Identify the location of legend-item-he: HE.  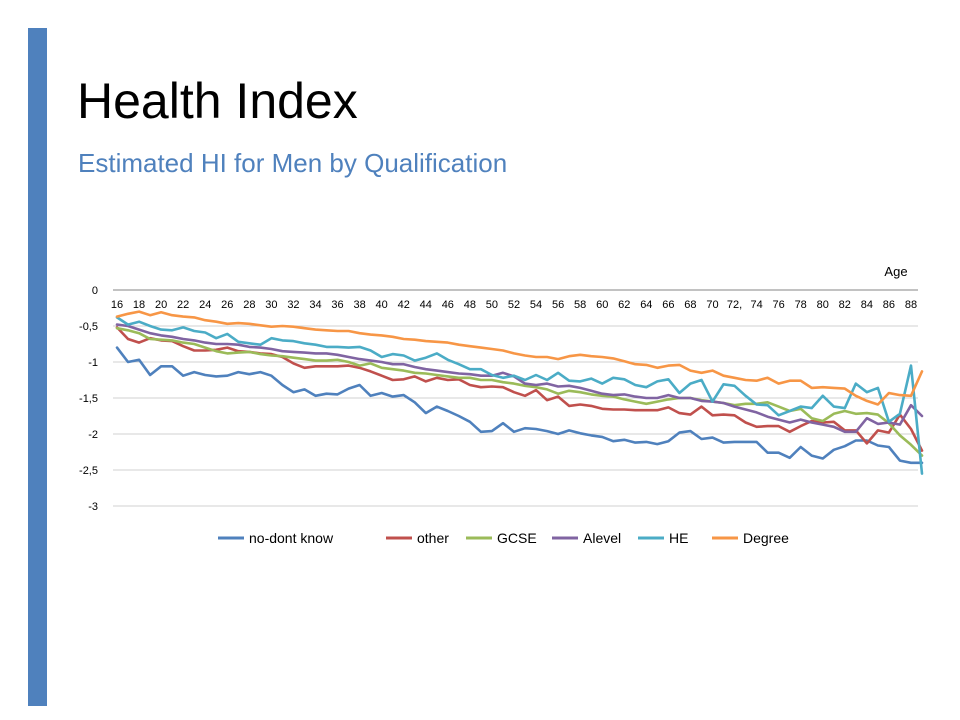
(663, 538).